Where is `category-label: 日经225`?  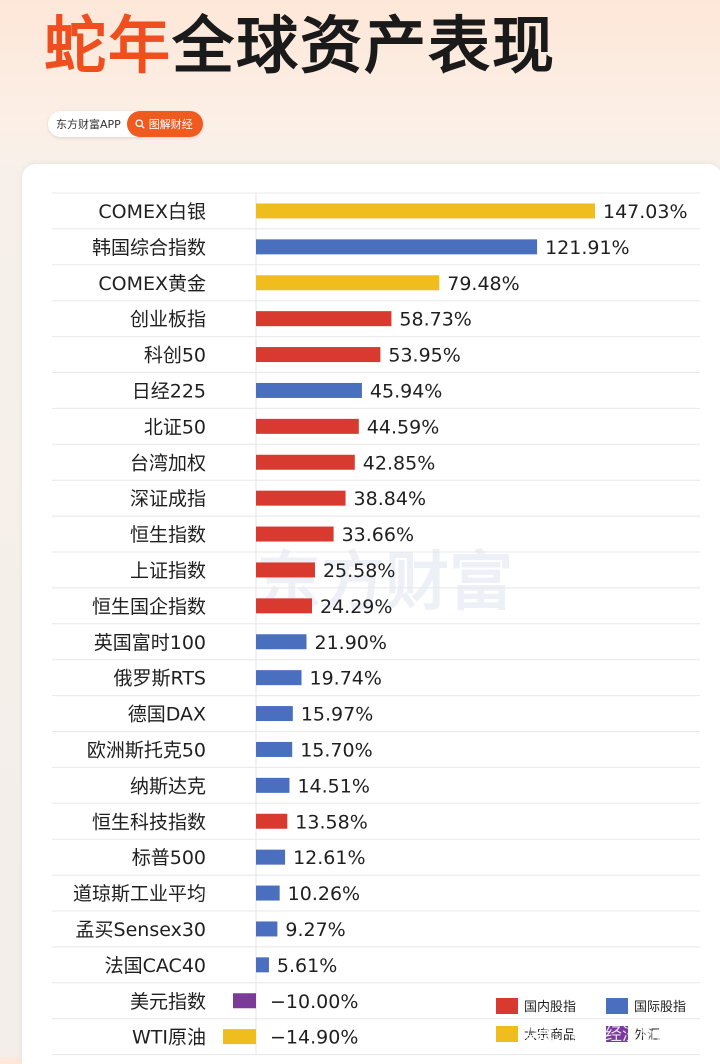
category-label: 日经225 is located at coordinates (169, 391).